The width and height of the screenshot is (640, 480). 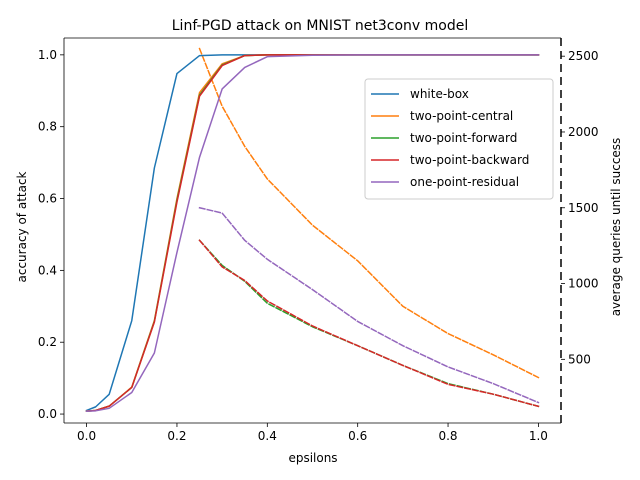 I want to click on legend-label-two-point-central: two-point-central, so click(x=461, y=116).